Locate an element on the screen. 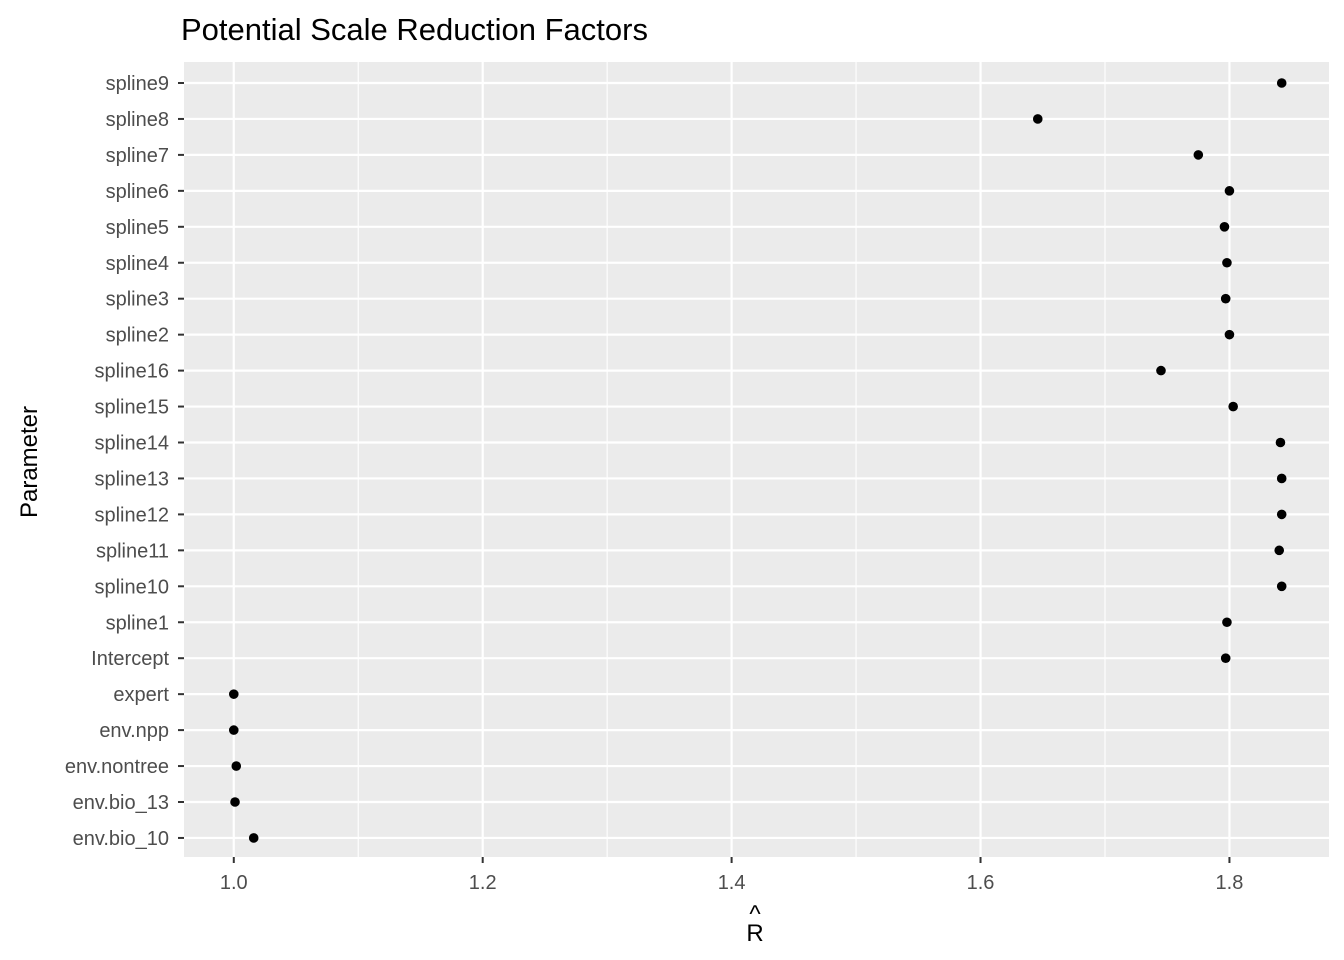 The height and width of the screenshot is (960, 1344). y-axis-title: Parameter is located at coordinates (29, 462).